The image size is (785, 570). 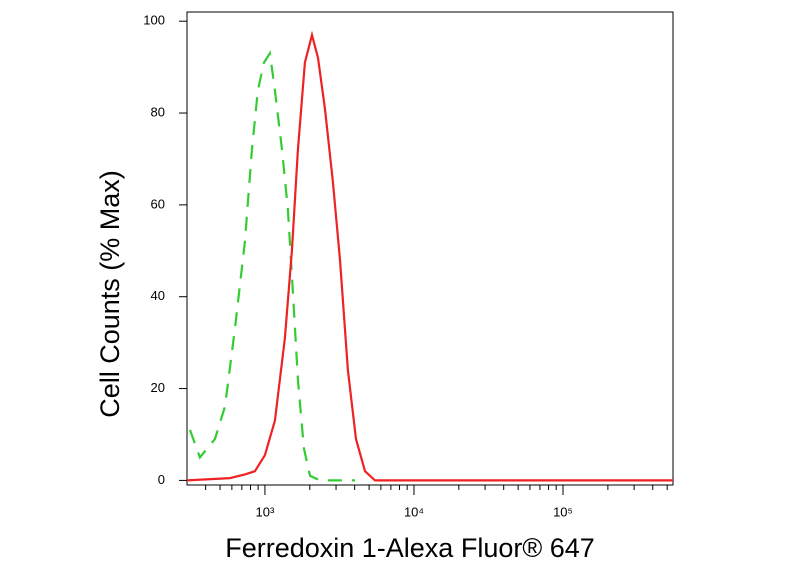 What do you see at coordinates (563, 511) in the screenshot?
I see `x-tick-label: 10⁵` at bounding box center [563, 511].